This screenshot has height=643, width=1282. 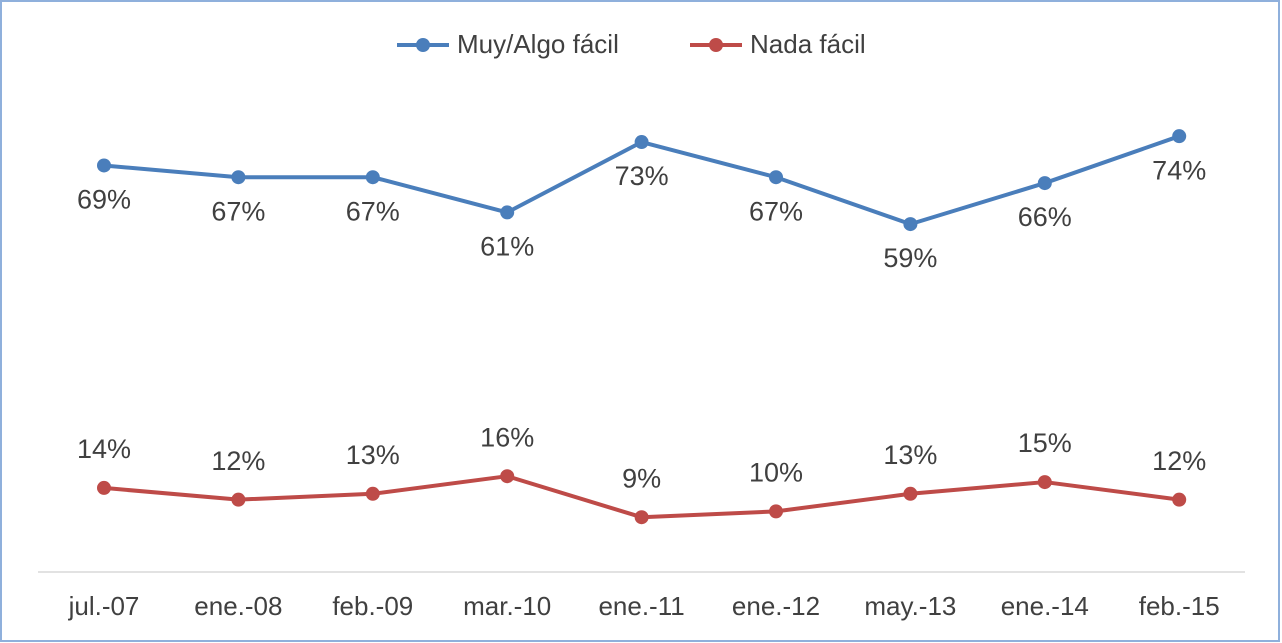 I want to click on data-label: 9%, so click(x=641, y=478).